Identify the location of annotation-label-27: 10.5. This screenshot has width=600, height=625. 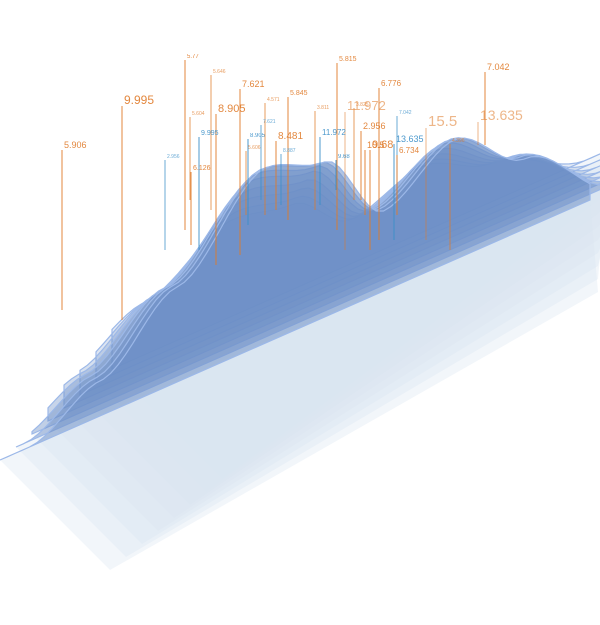
(376, 145).